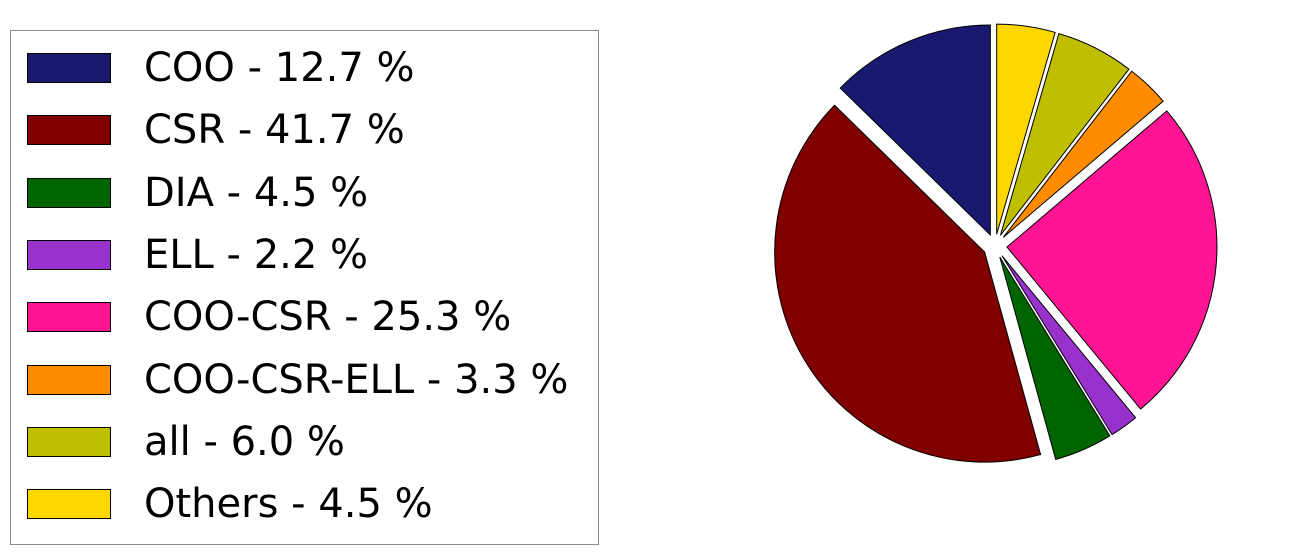 Image resolution: width=1312 pixels, height=556 pixels. I want to click on pie-slice-coo-csr-ell, so click(1083, 154).